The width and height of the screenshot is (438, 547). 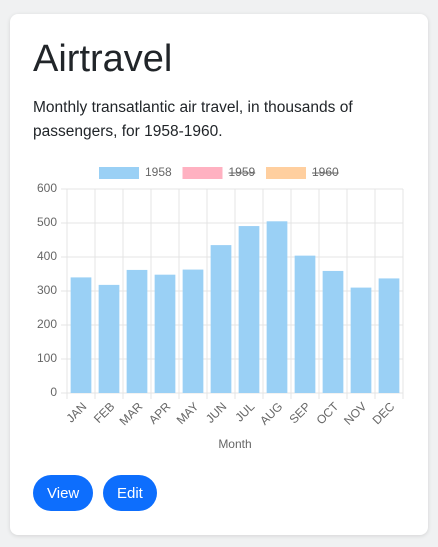 I want to click on y-tick-label: 400, so click(x=47, y=256).